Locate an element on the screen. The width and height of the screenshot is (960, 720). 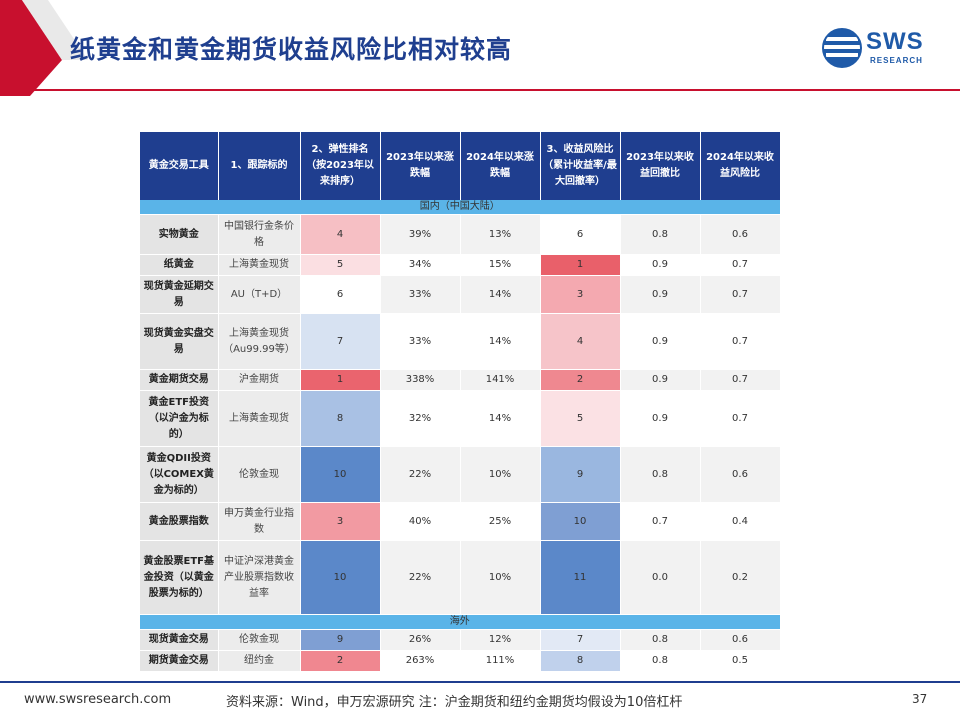
rank-cell: 2 is located at coordinates (340, 661).